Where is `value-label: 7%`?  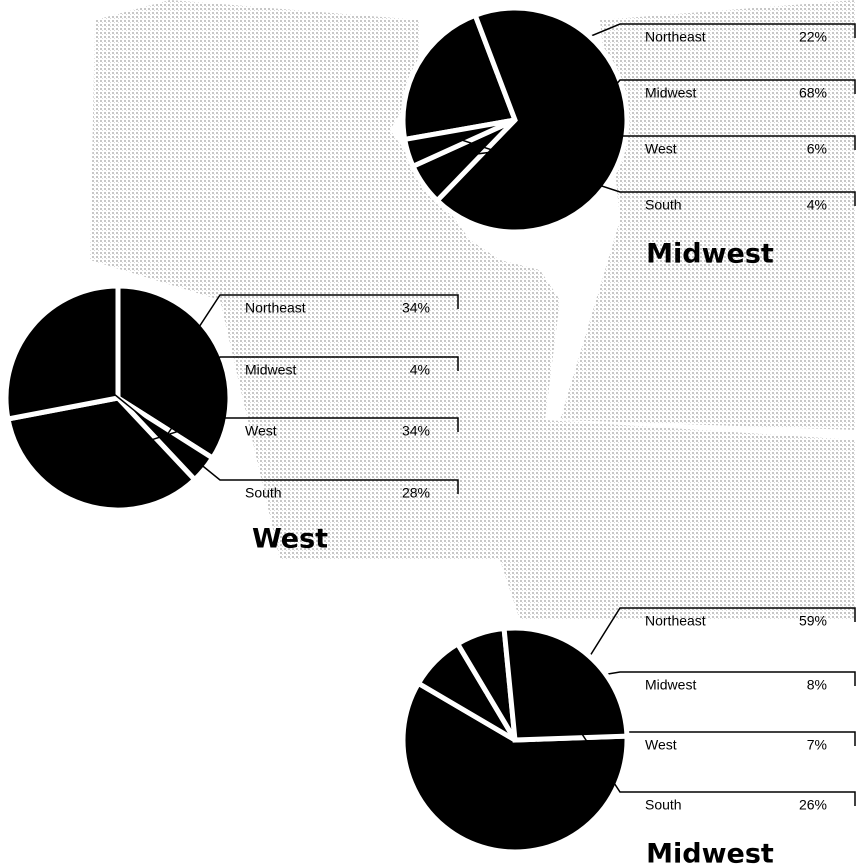 value-label: 7% is located at coordinates (817, 745).